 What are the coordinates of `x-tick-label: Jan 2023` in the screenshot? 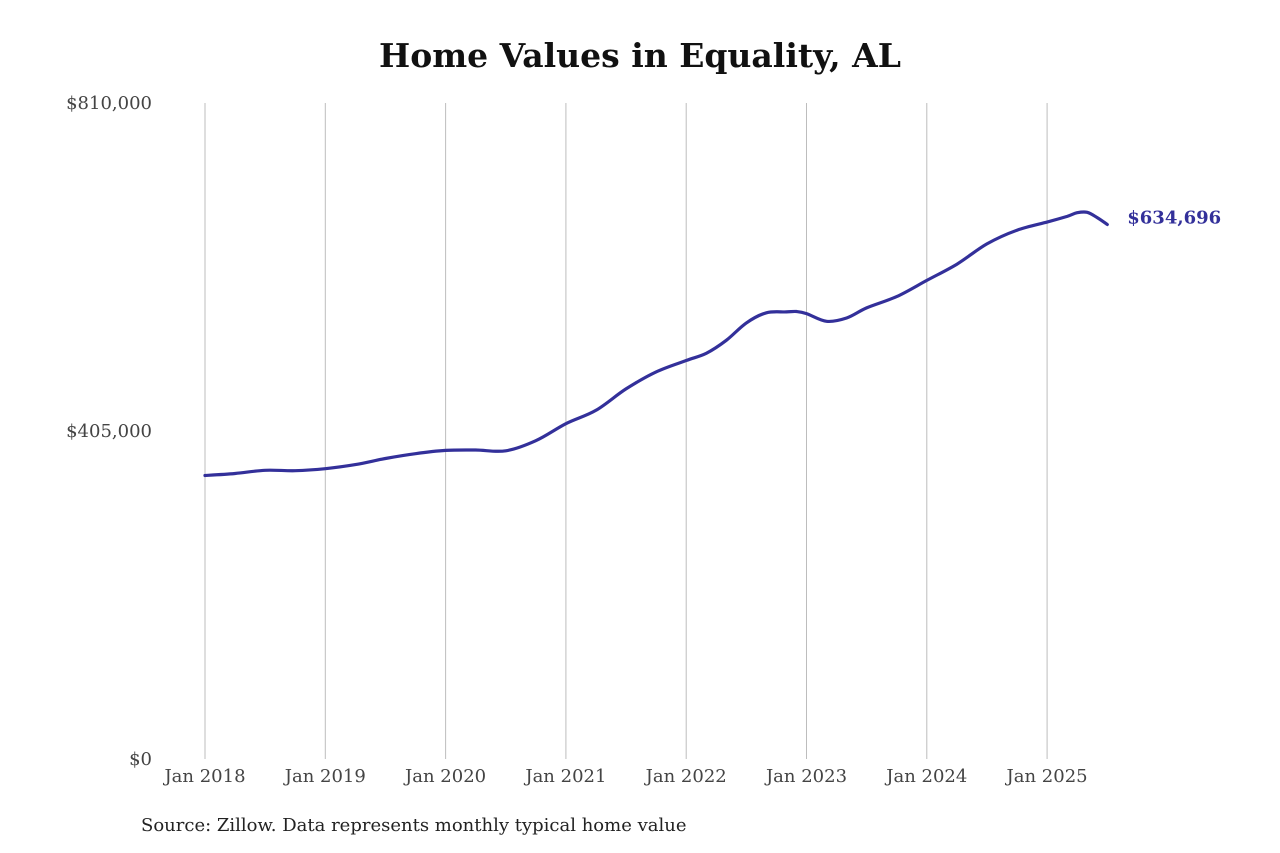 It's located at (805, 776).